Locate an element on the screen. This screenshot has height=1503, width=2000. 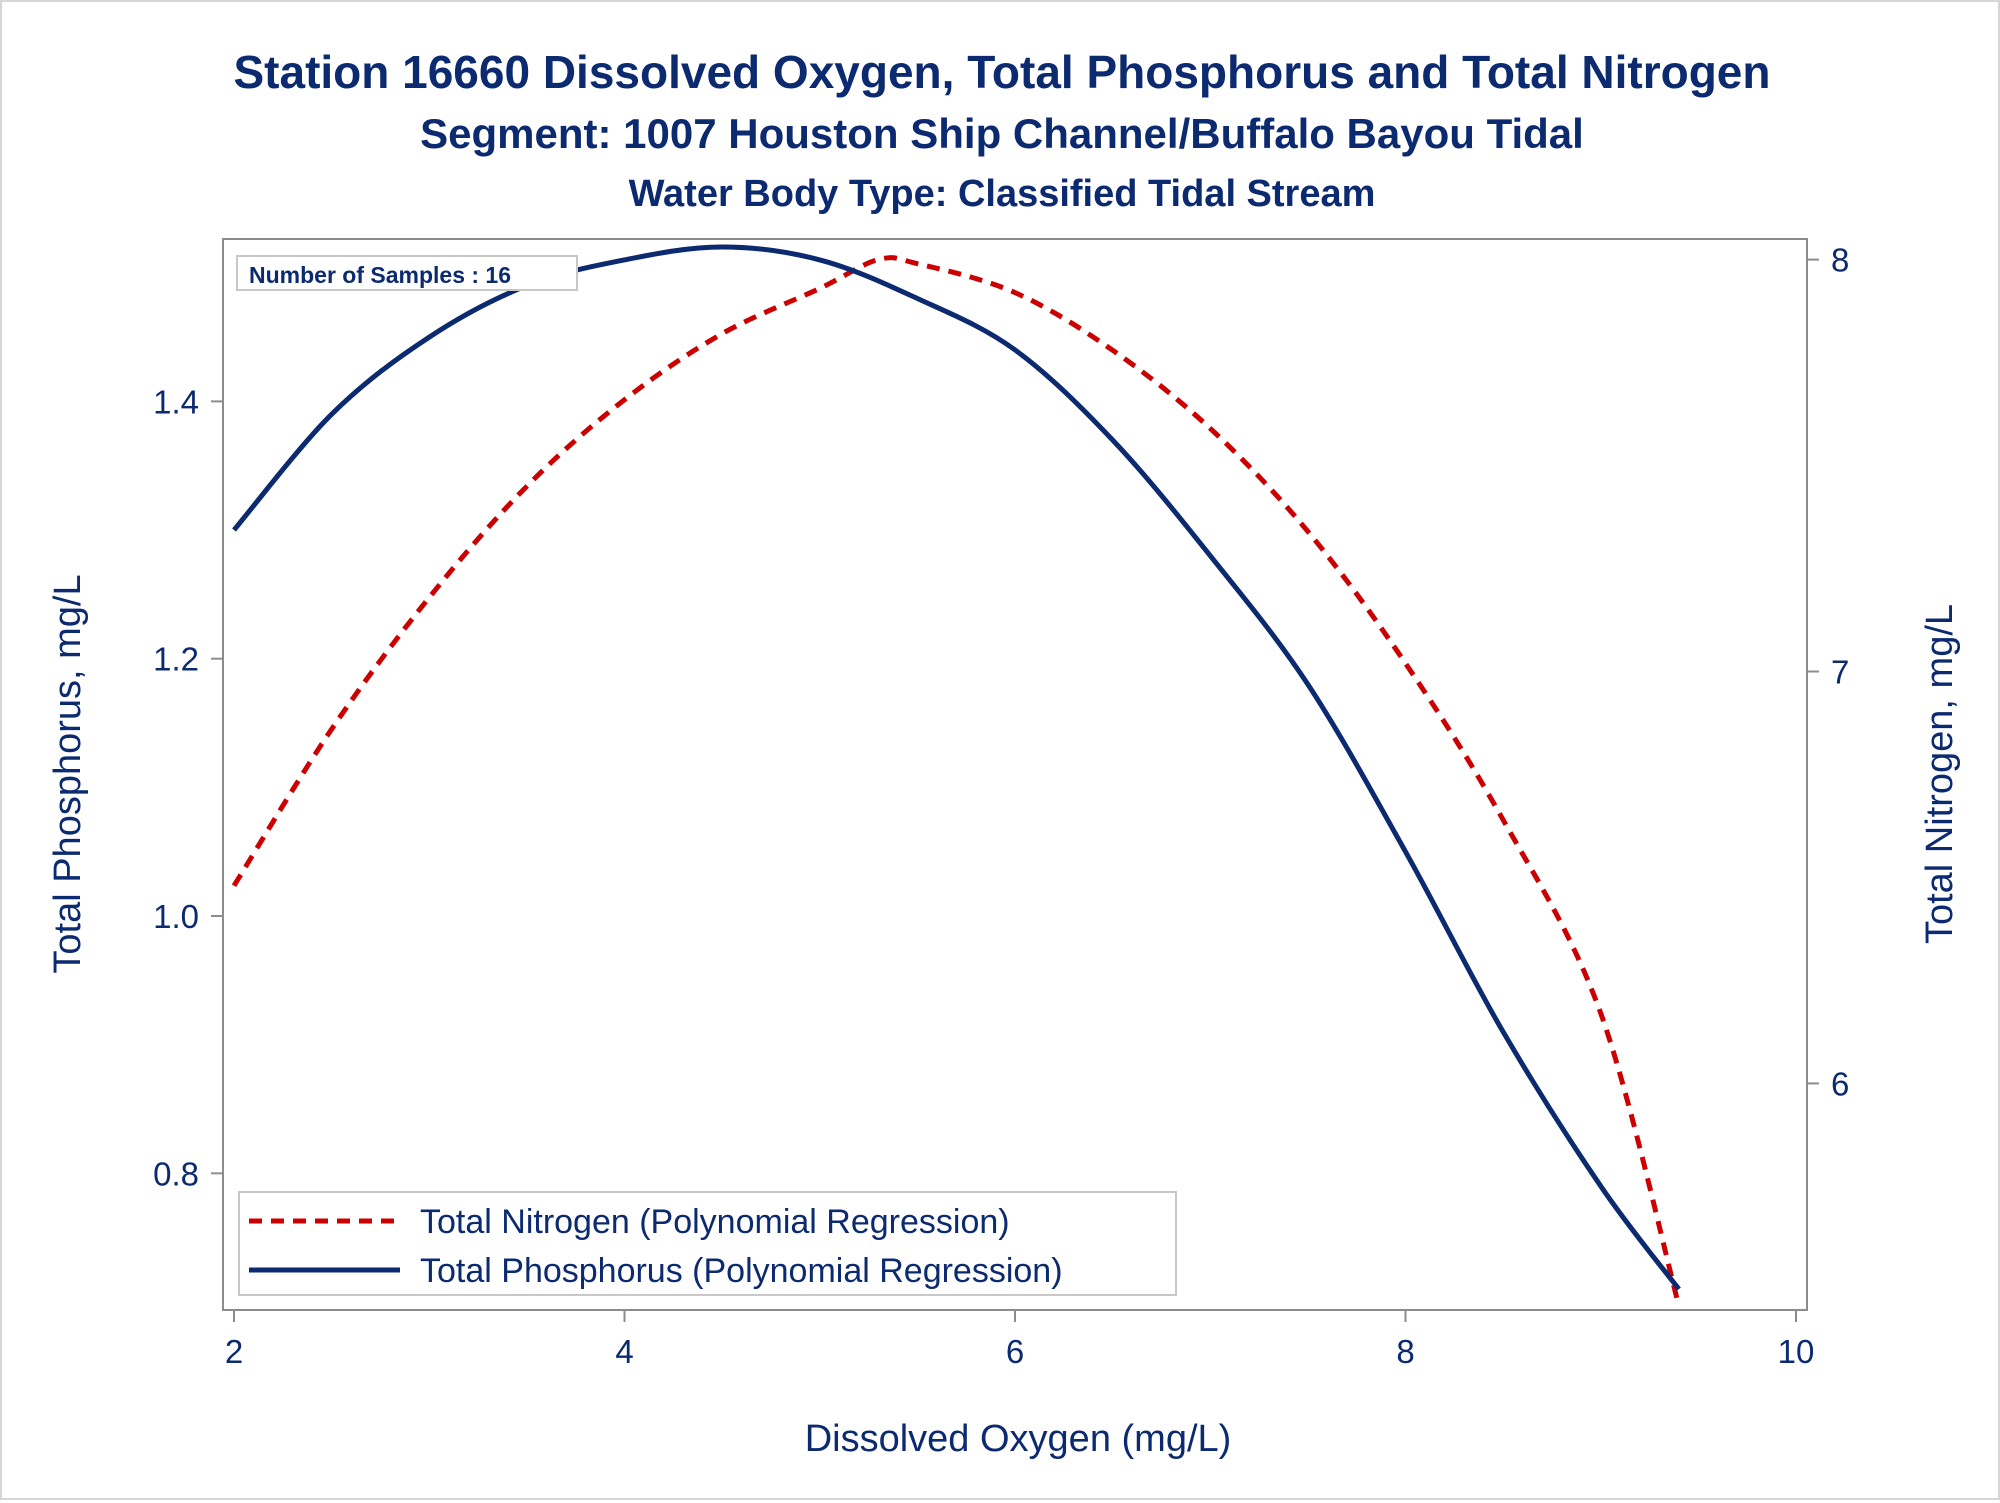
x-axis-label: Dissolved Oxygen (mg/L) is located at coordinates (1018, 1439).